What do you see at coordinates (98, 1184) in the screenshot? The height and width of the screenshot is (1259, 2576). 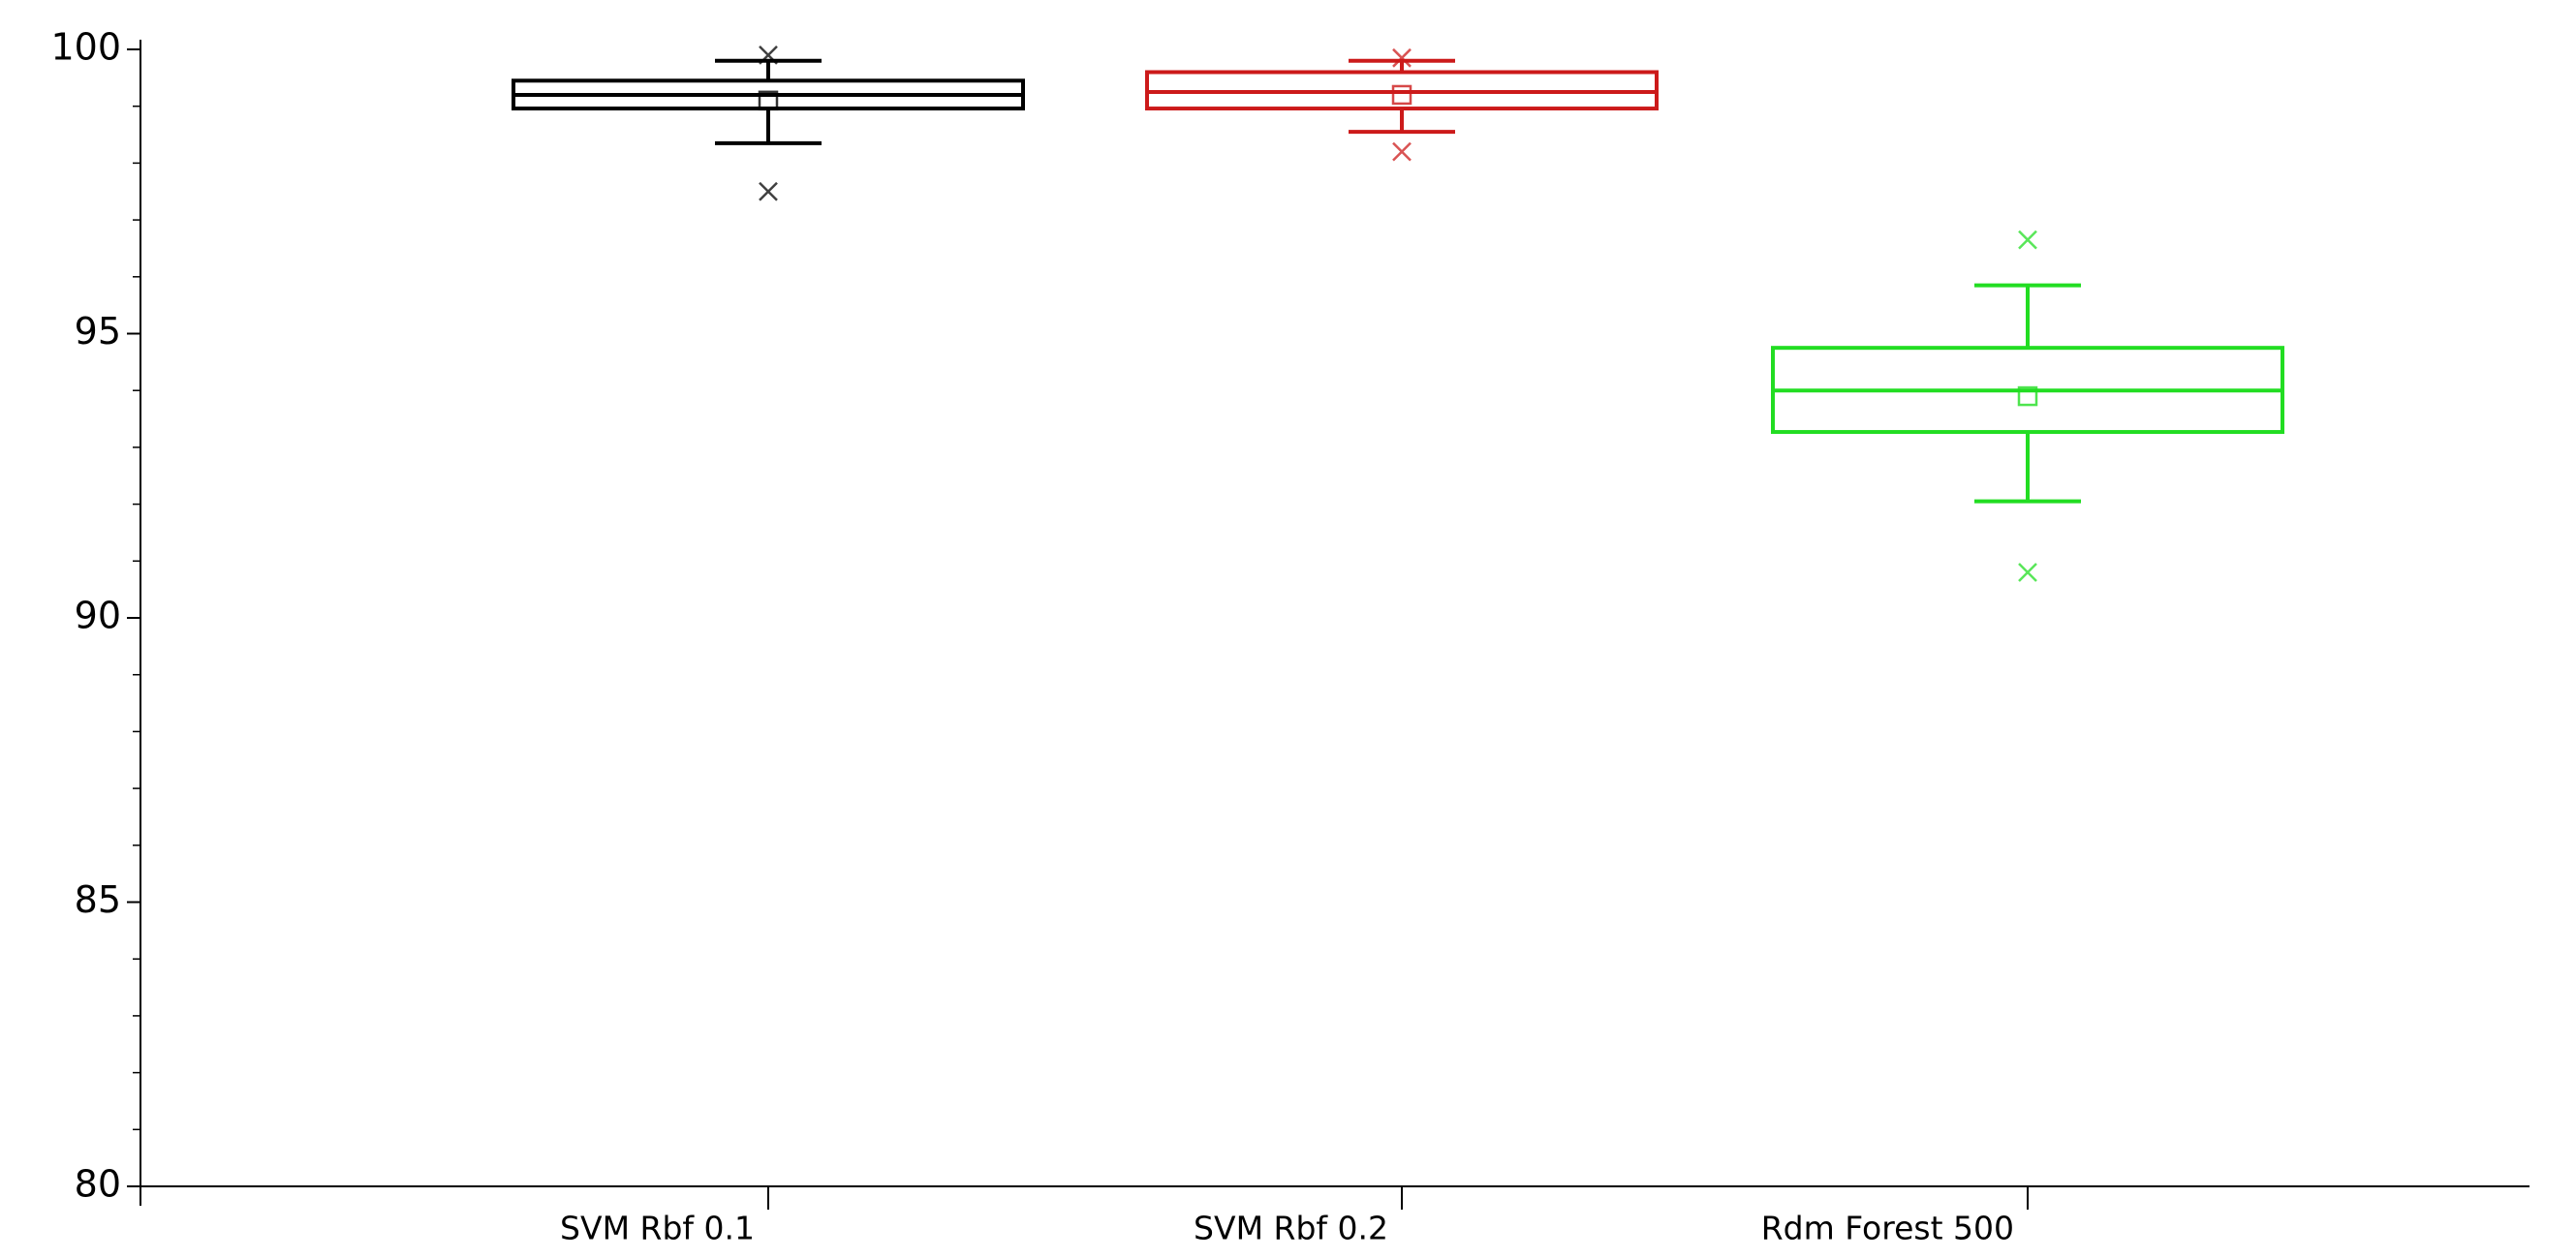 I see `y-tick-label: 80` at bounding box center [98, 1184].